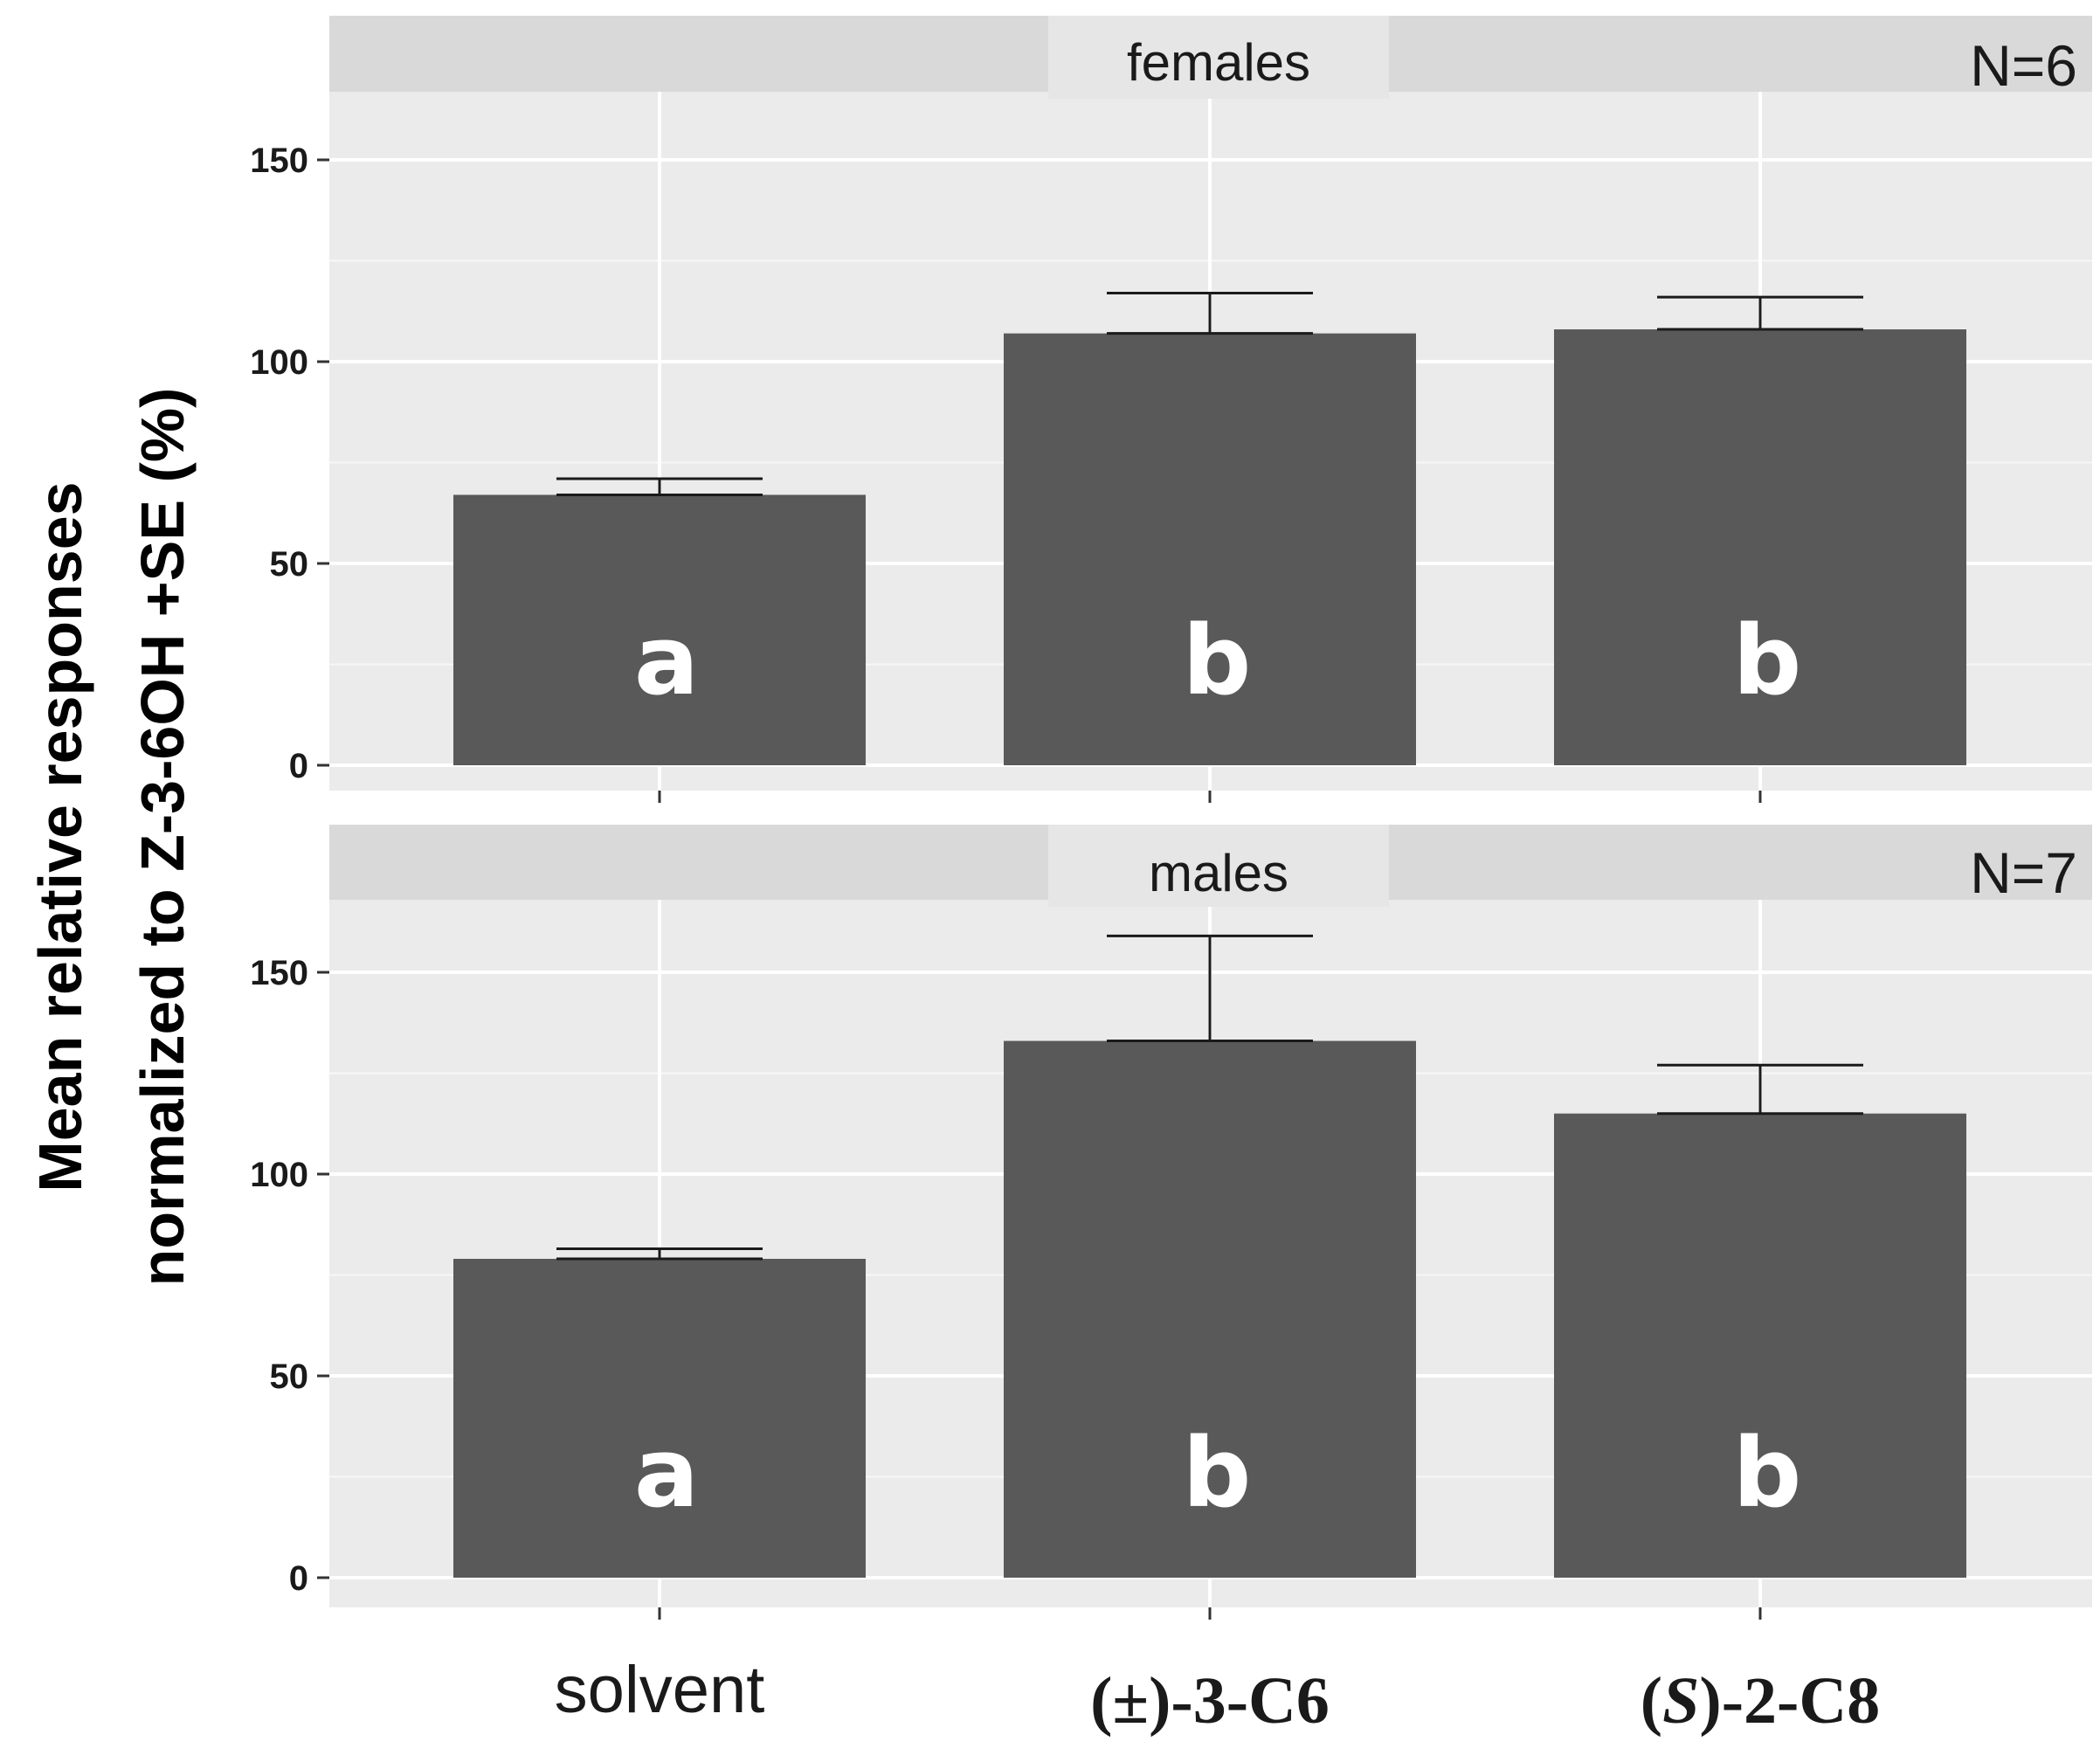 The width and height of the screenshot is (2100, 1762). I want to click on y-axis-label-line2: normalized to Z-3-6OH +SE (%), so click(163, 837).